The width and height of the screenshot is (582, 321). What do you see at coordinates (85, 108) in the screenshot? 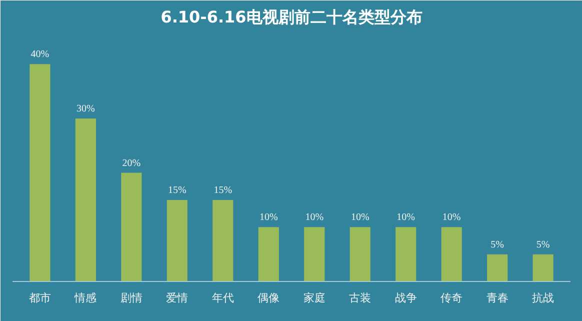
I see `data-label: 30%` at bounding box center [85, 108].